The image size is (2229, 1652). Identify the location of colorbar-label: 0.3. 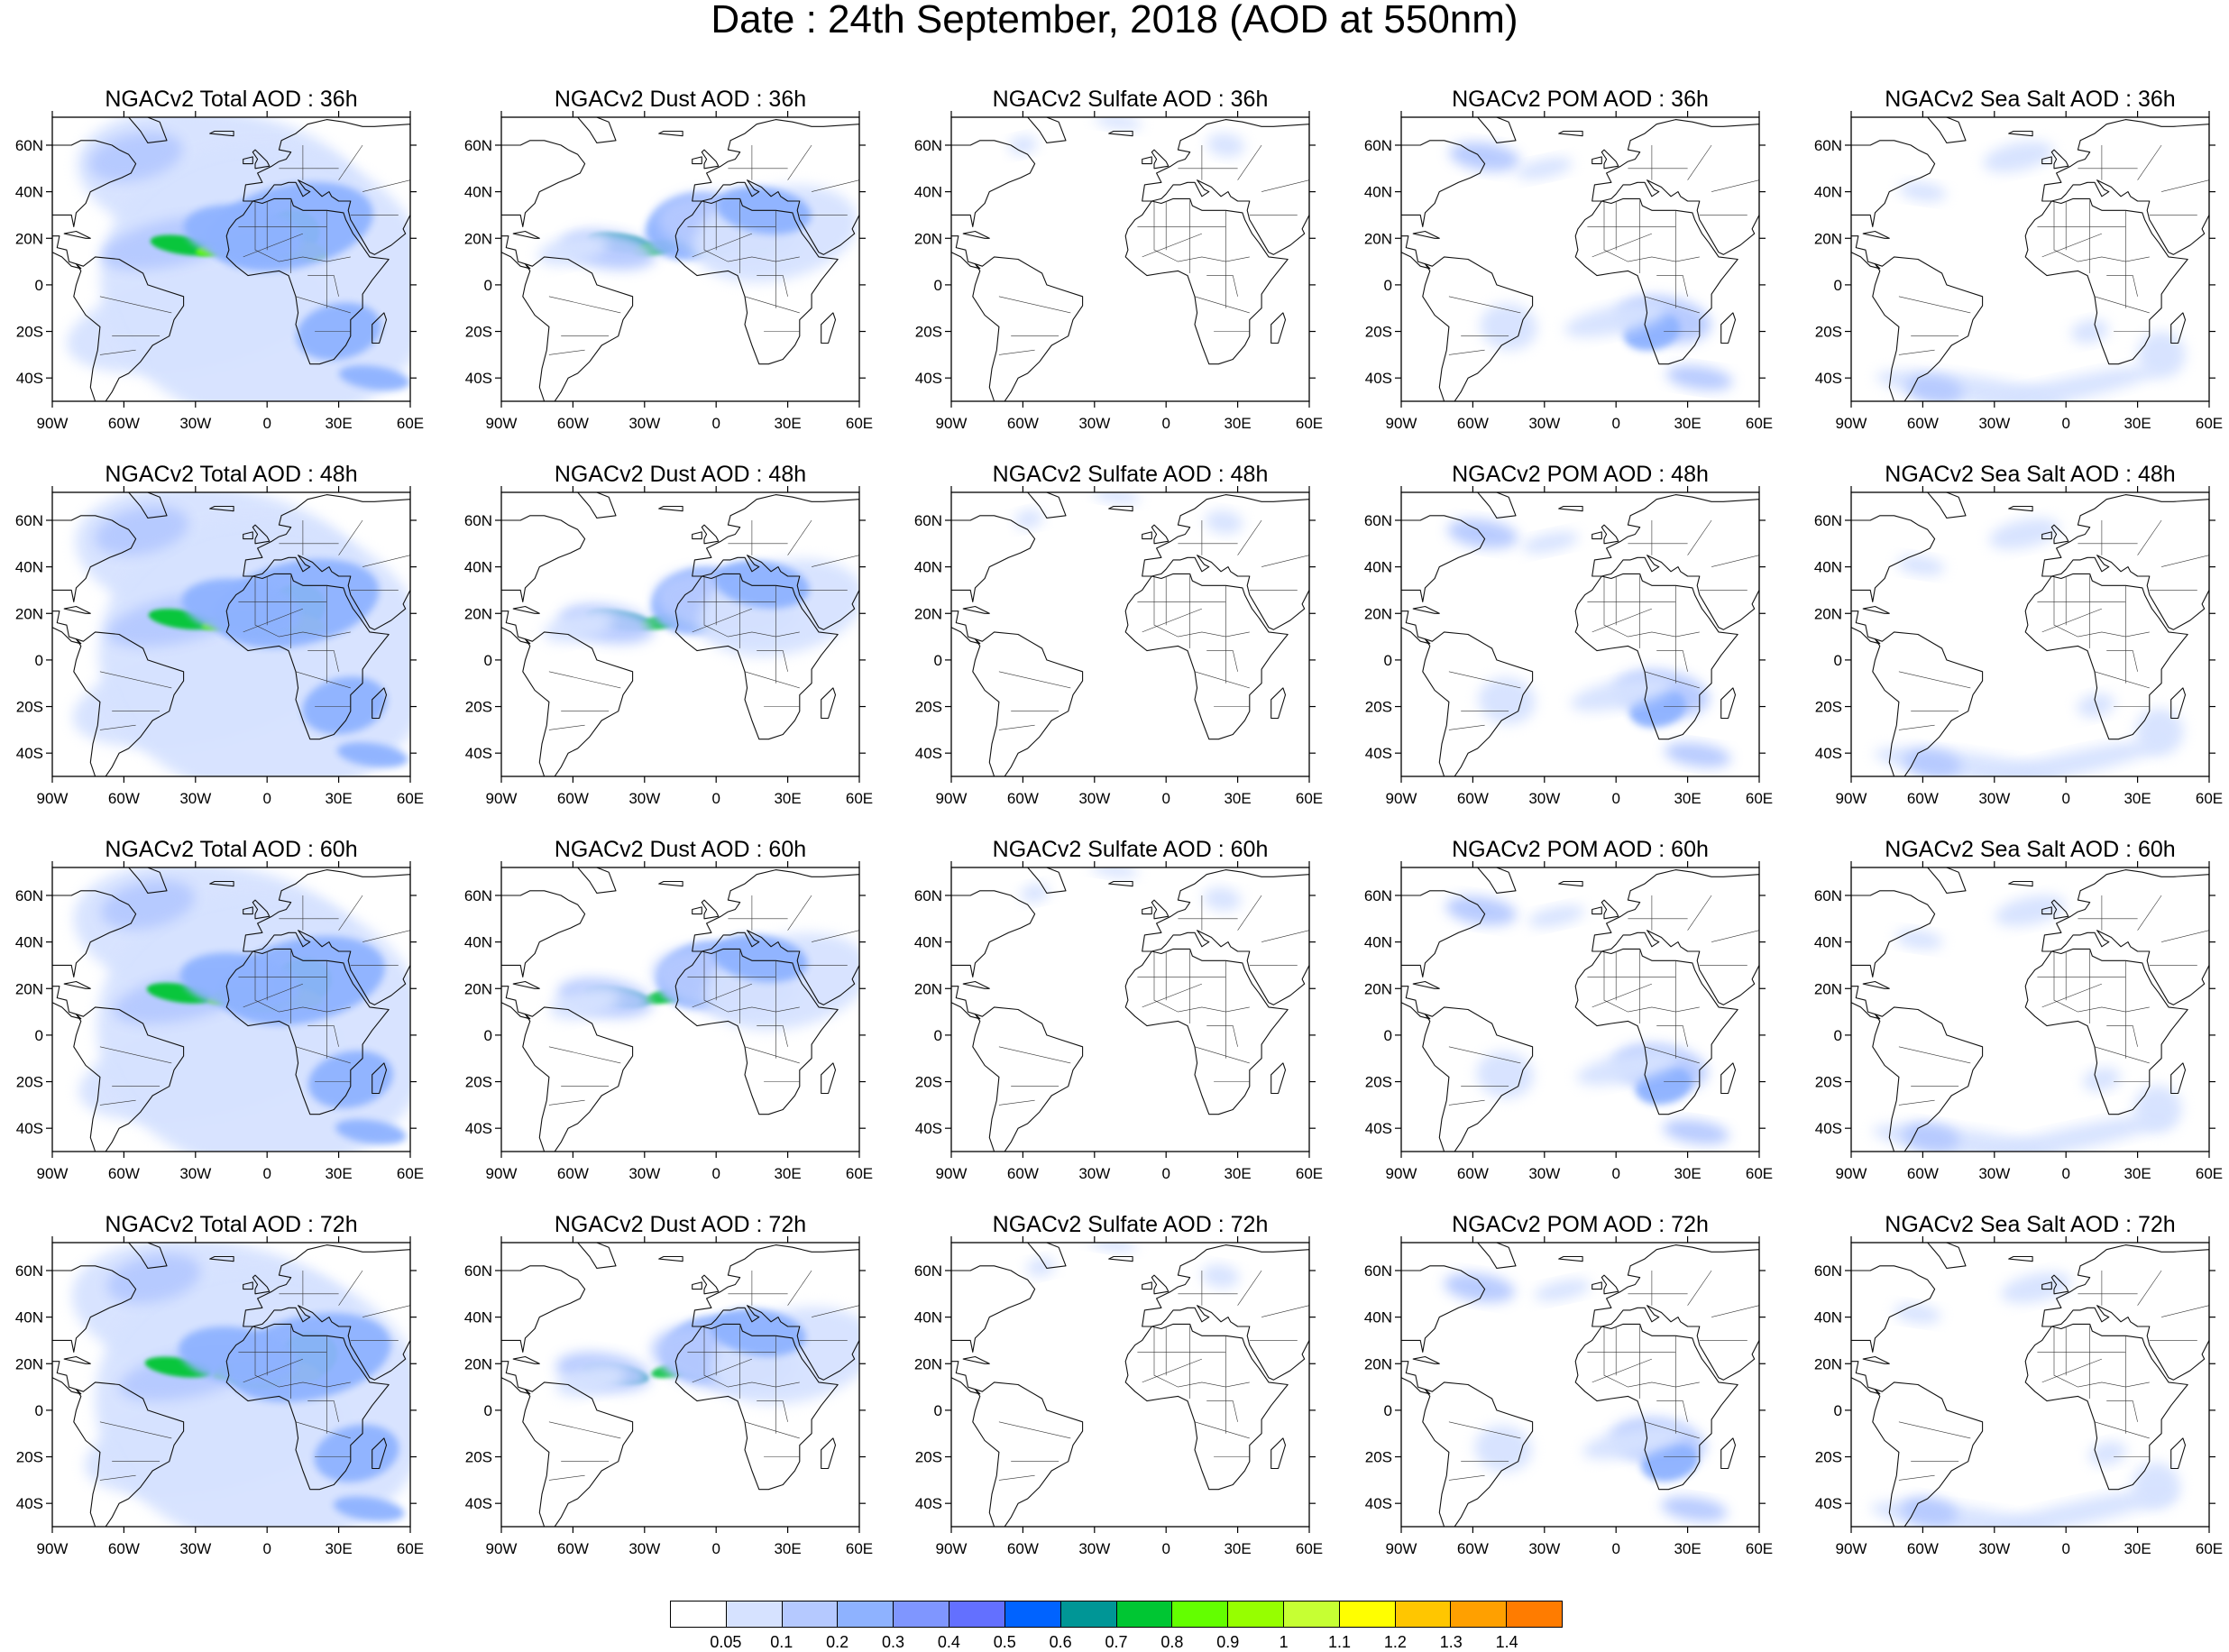
(893, 1642).